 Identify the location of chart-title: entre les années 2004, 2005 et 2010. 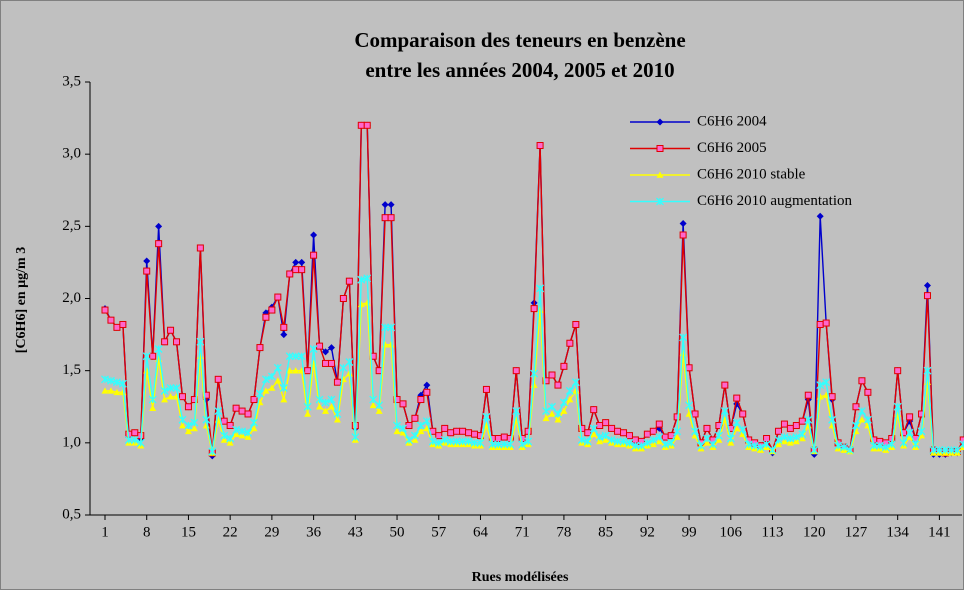
(519, 70).